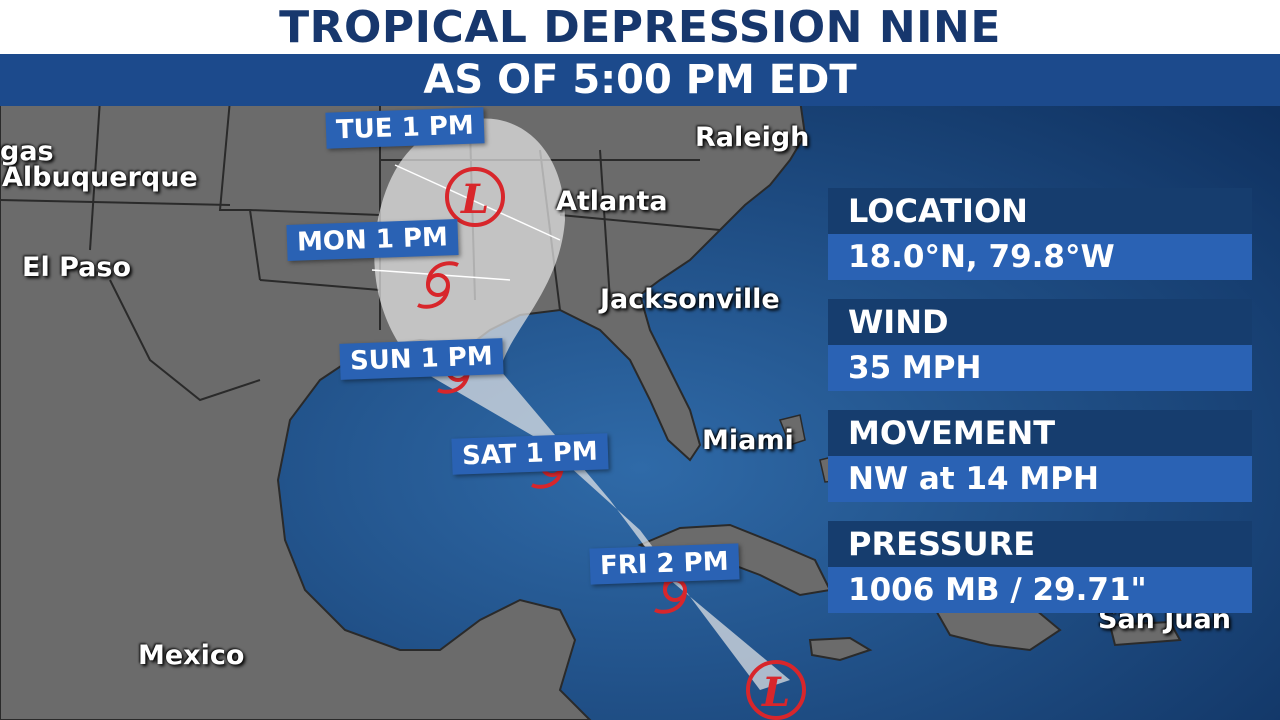 This screenshot has height=720, width=1280. I want to click on city-el-paso: El Paso, so click(77, 267).